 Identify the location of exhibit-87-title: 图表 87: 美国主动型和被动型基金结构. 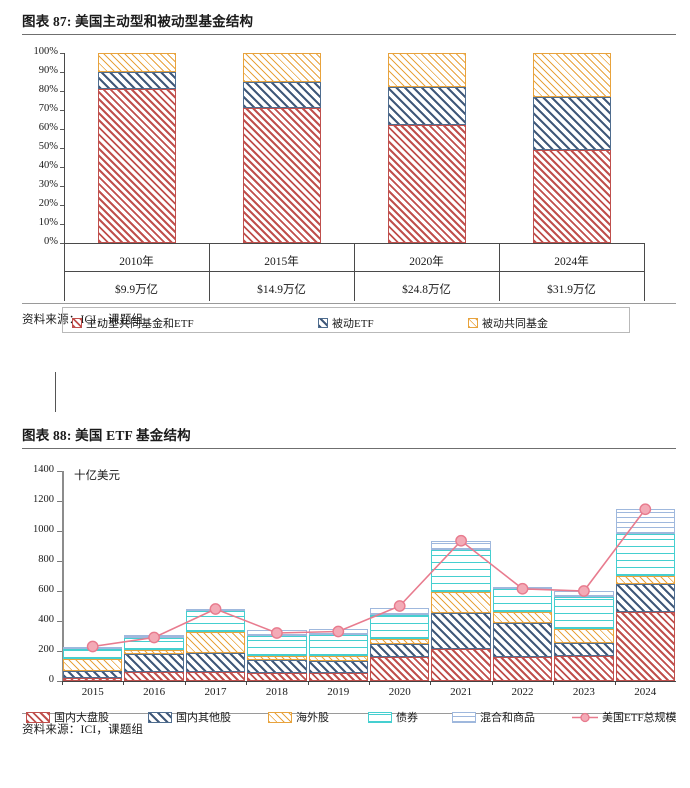
(138, 21).